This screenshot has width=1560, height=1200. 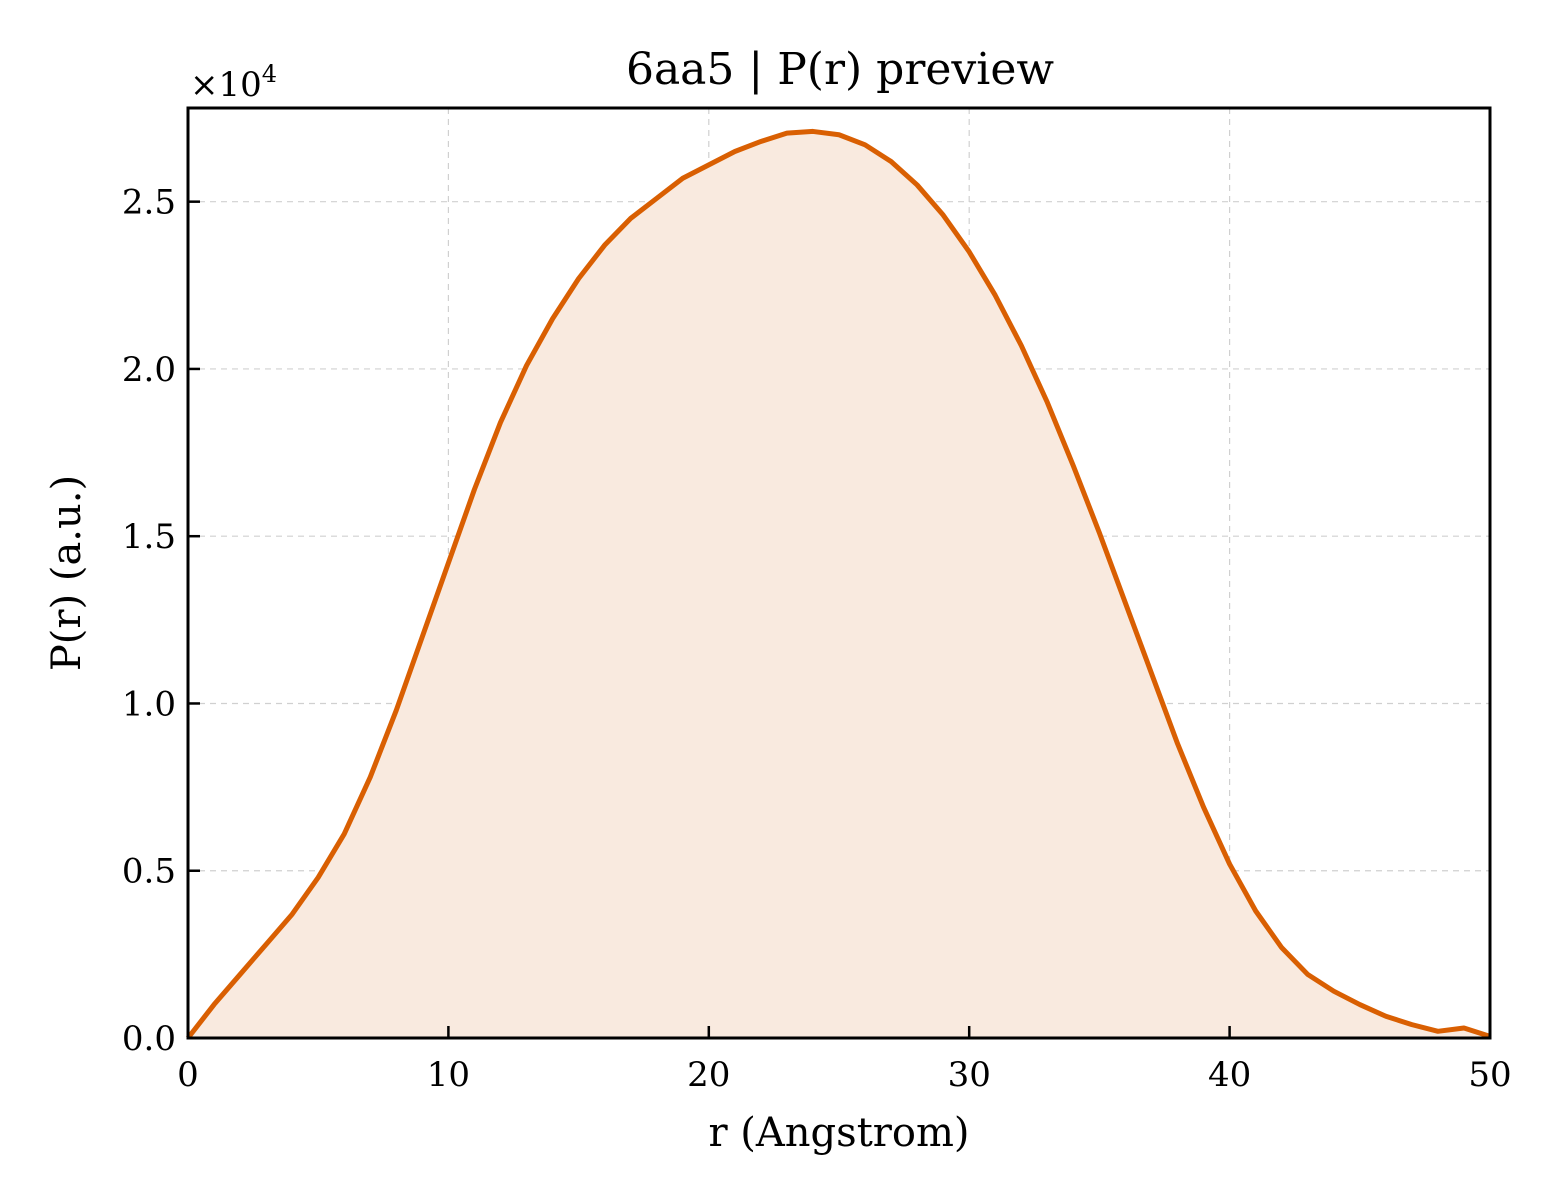 I want to click on y-tick-label: 0.0, so click(x=149, y=1039).